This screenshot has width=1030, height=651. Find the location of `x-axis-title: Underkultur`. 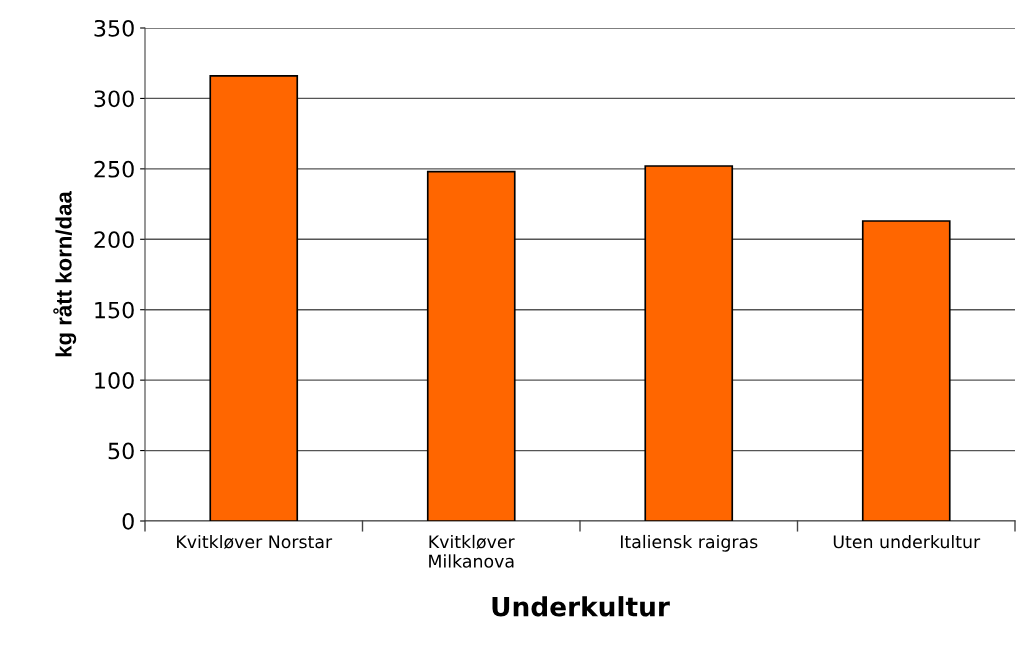

x-axis-title: Underkultur is located at coordinates (581, 606).